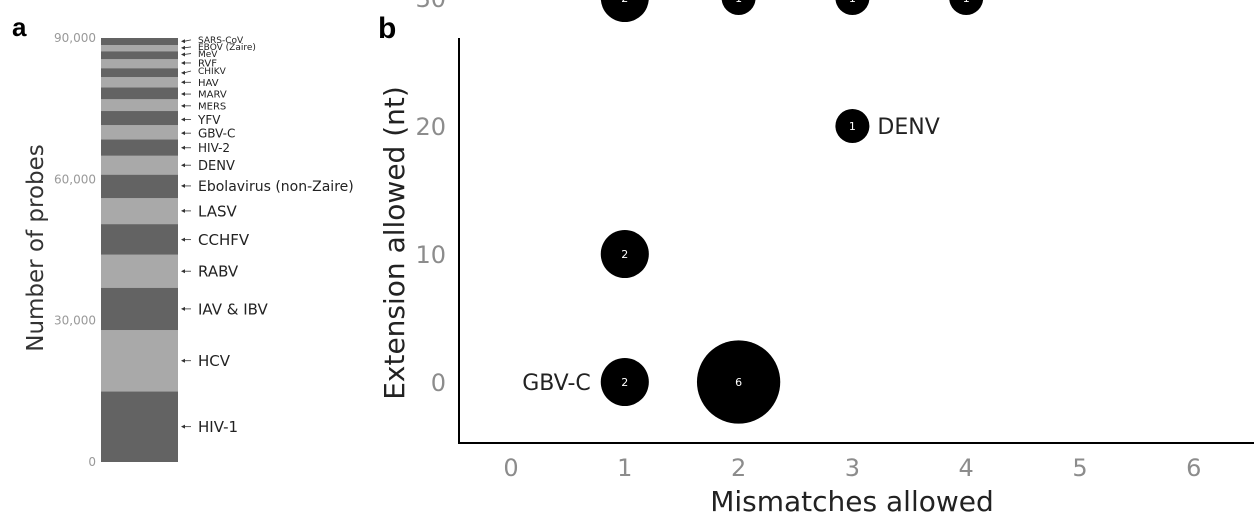 This screenshot has width=1254, height=525. Describe the element at coordinates (214, 361) in the screenshot. I see `segment-label: HCV` at that location.